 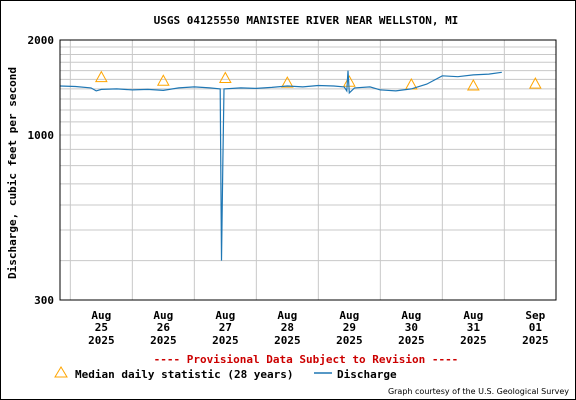 I want to click on y-tick-labels: 300 1000 2000, so click(x=41, y=170).